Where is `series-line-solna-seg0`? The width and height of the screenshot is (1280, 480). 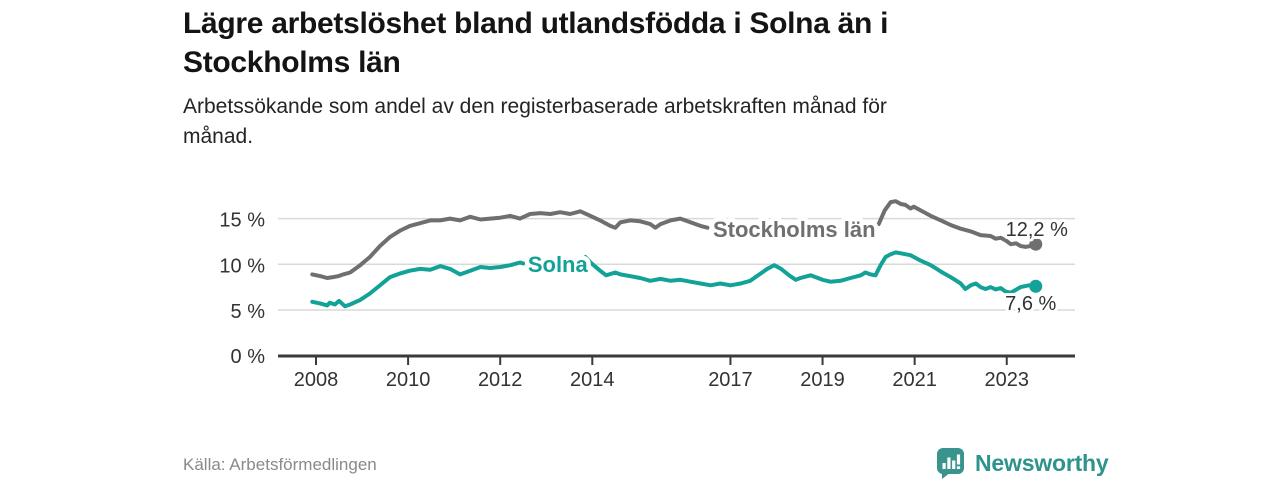 series-line-solna-seg0 is located at coordinates (418, 284).